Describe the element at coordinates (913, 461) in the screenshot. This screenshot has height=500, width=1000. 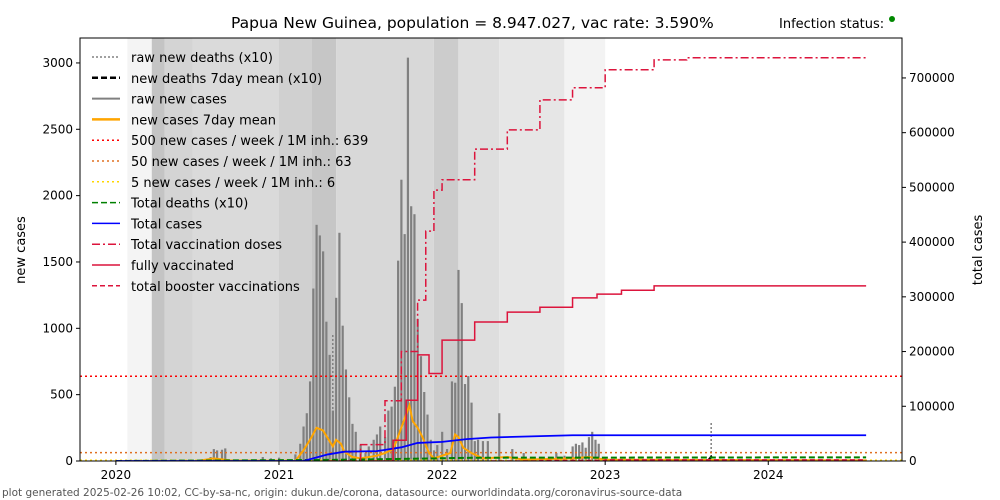
I see `y2-tick-label: 0` at that location.